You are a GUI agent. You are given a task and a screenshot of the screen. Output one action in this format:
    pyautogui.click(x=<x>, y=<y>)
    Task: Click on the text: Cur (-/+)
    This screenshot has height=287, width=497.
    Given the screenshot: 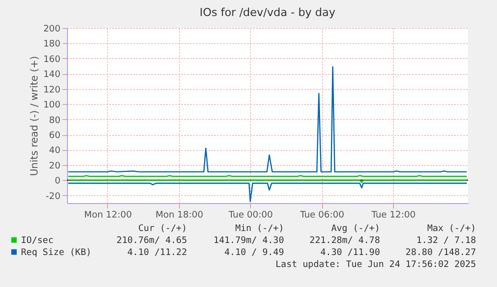 What is the action you would take?
    pyautogui.click(x=162, y=229)
    